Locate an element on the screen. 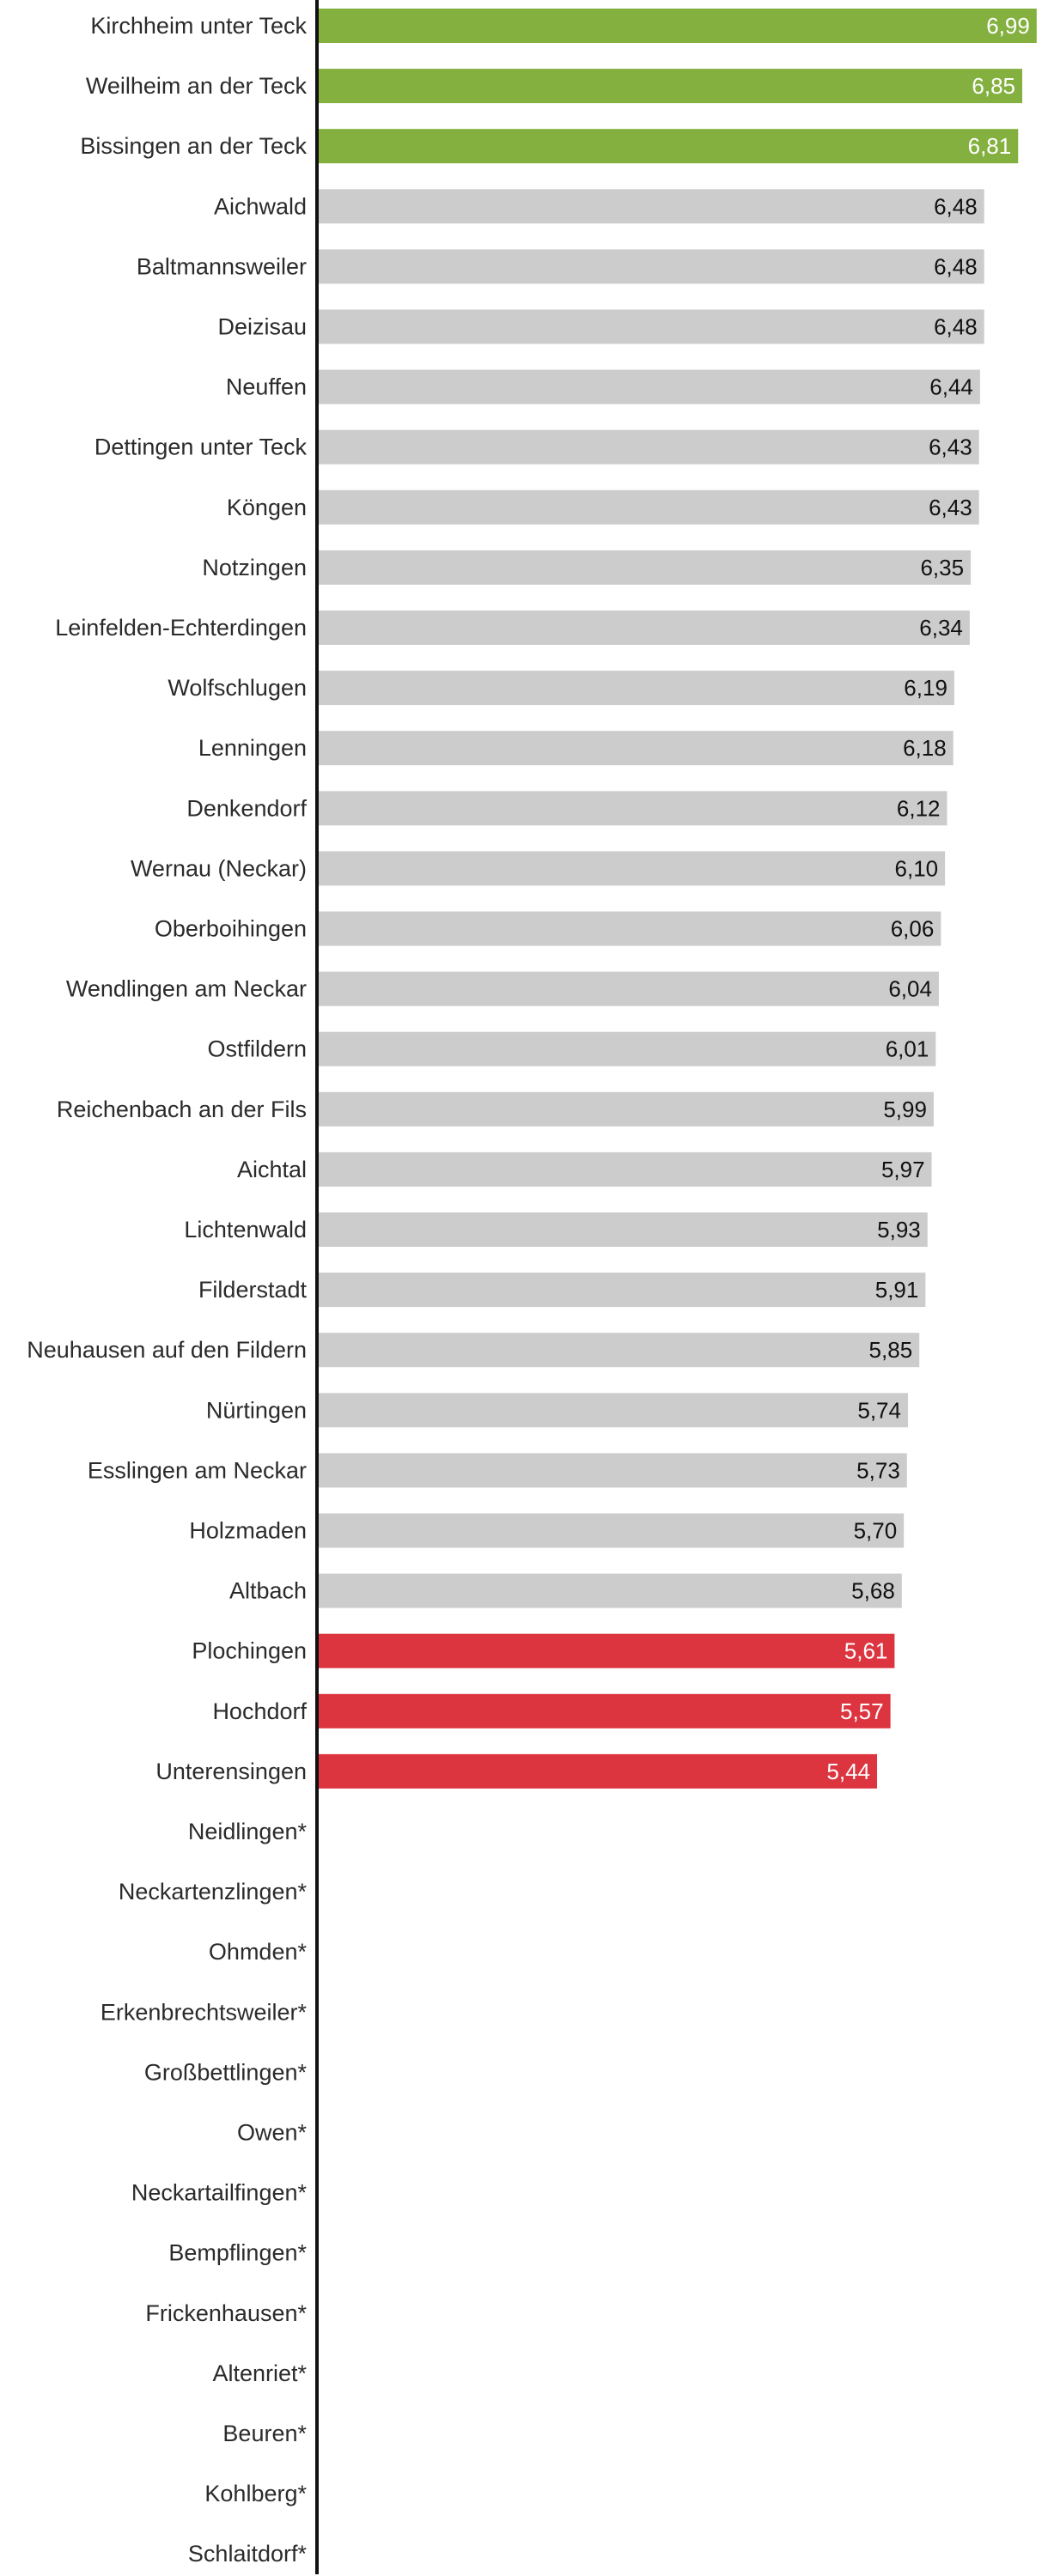  bar-unterensingen is located at coordinates (597, 1771).